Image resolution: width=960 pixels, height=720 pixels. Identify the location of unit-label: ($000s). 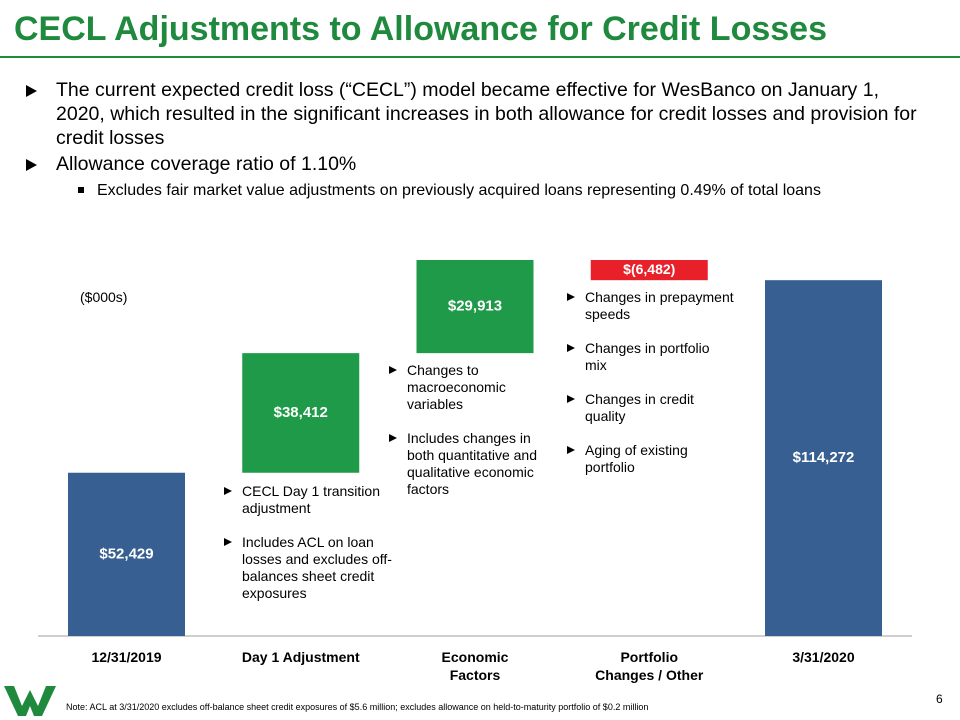
(104, 297).